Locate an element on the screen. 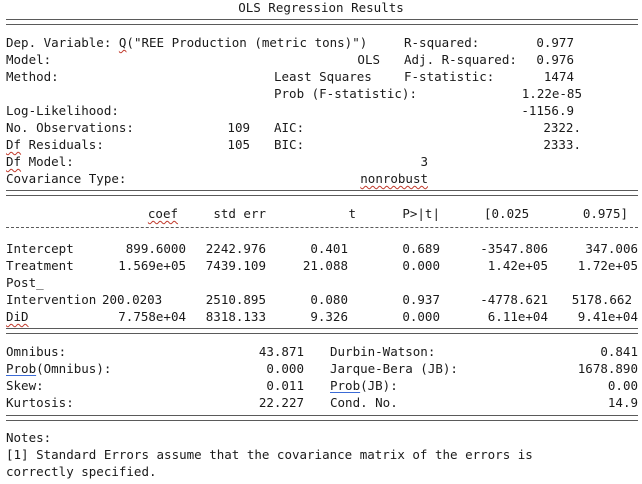 The height and width of the screenshot is (484, 642). row-cilow-did: 6.11e+04 is located at coordinates (517, 316).